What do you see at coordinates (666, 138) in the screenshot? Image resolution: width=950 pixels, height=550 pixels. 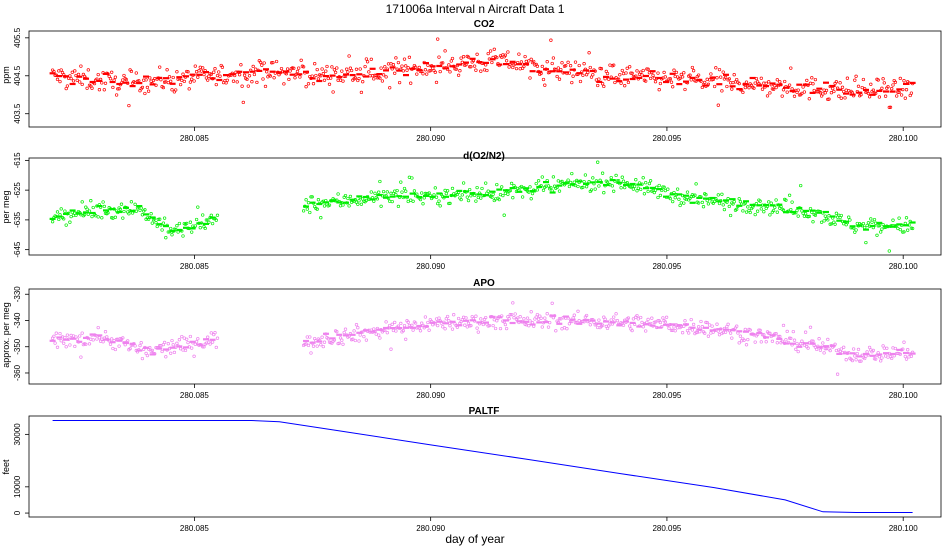 I see `x-tick-label-co2-2: 280.095` at bounding box center [666, 138].